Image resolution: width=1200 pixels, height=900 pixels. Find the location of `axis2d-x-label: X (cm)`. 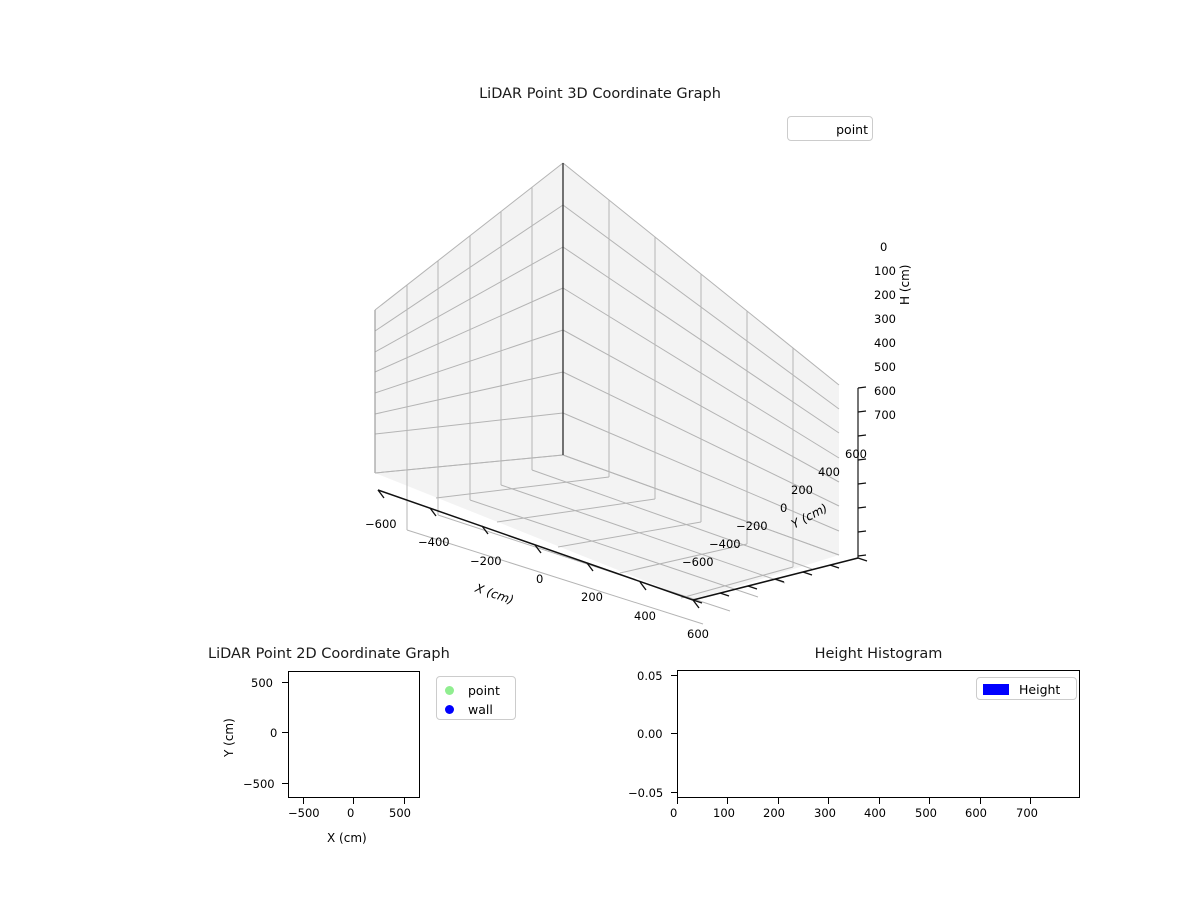

axis2d-x-label: X (cm) is located at coordinates (347, 838).